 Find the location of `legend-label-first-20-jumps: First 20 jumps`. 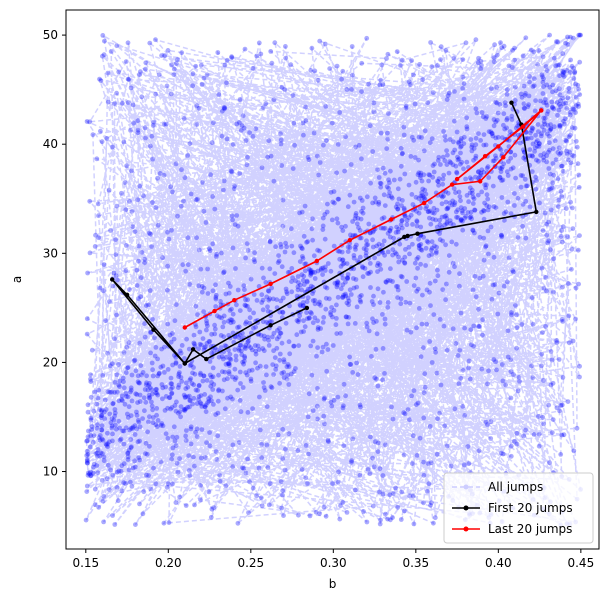

legend-label-first-20-jumps: First 20 jumps is located at coordinates (530, 508).